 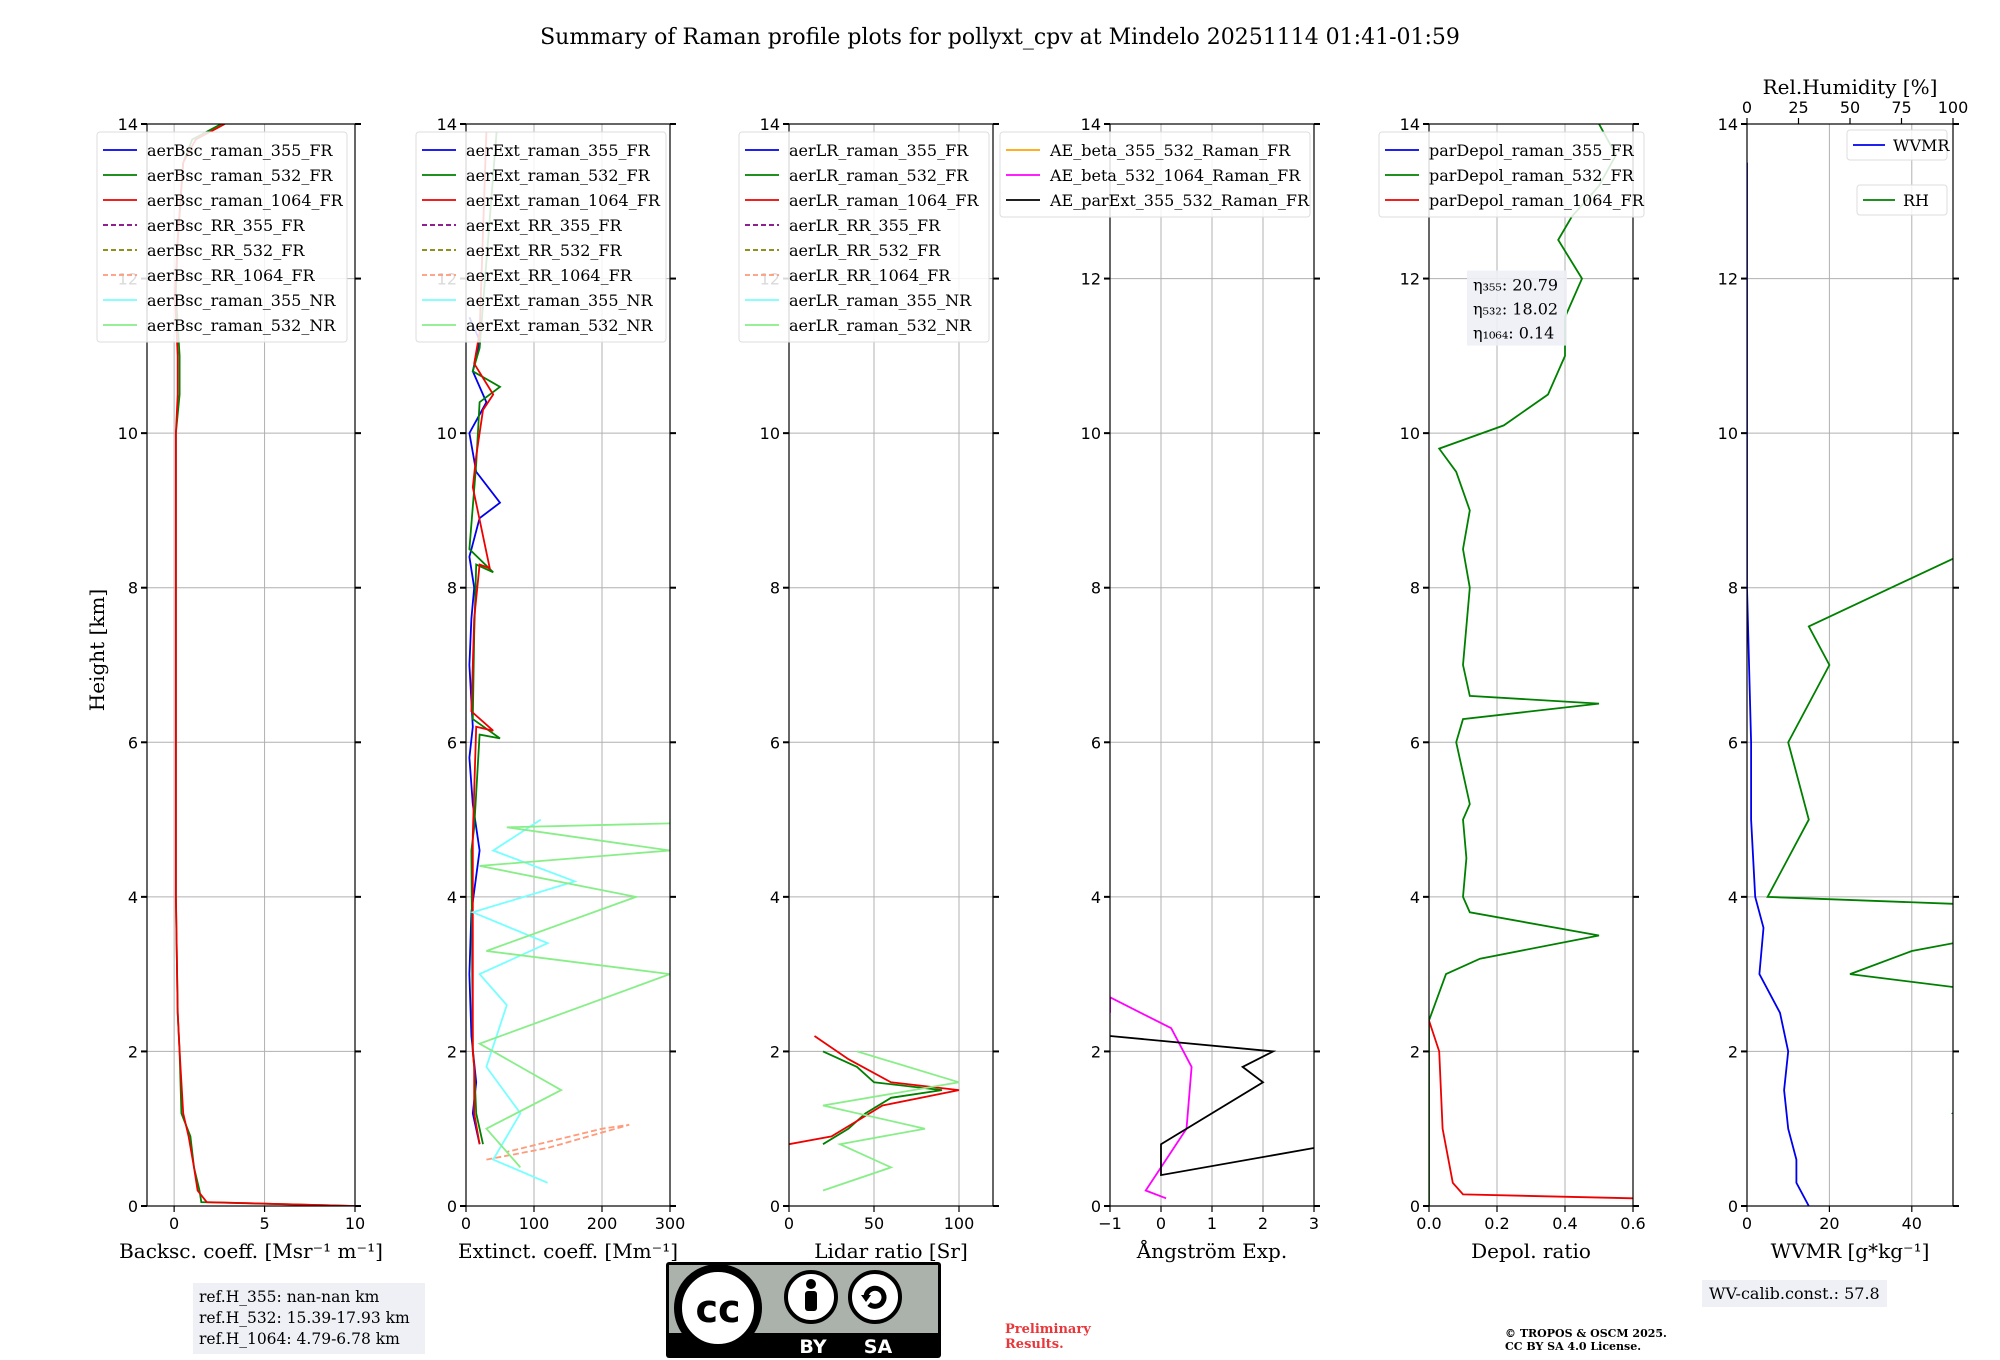 What do you see at coordinates (1586, 1333) in the screenshot?
I see `copyright-line-1: © TROPOS & OSCM 2025.` at bounding box center [1586, 1333].